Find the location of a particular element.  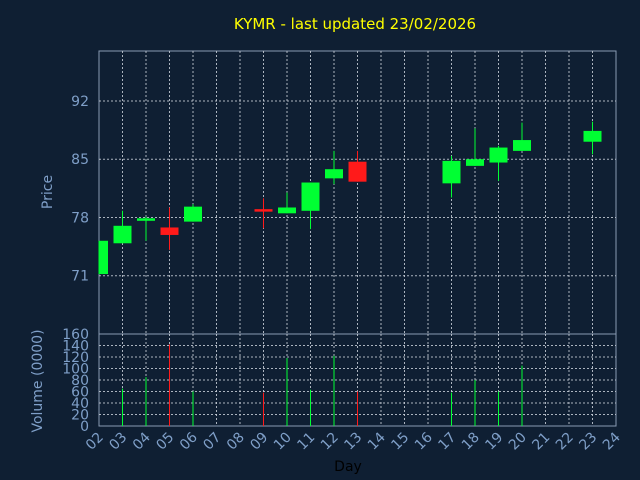

x-tick-label: 21 is located at coordinates (541, 442).